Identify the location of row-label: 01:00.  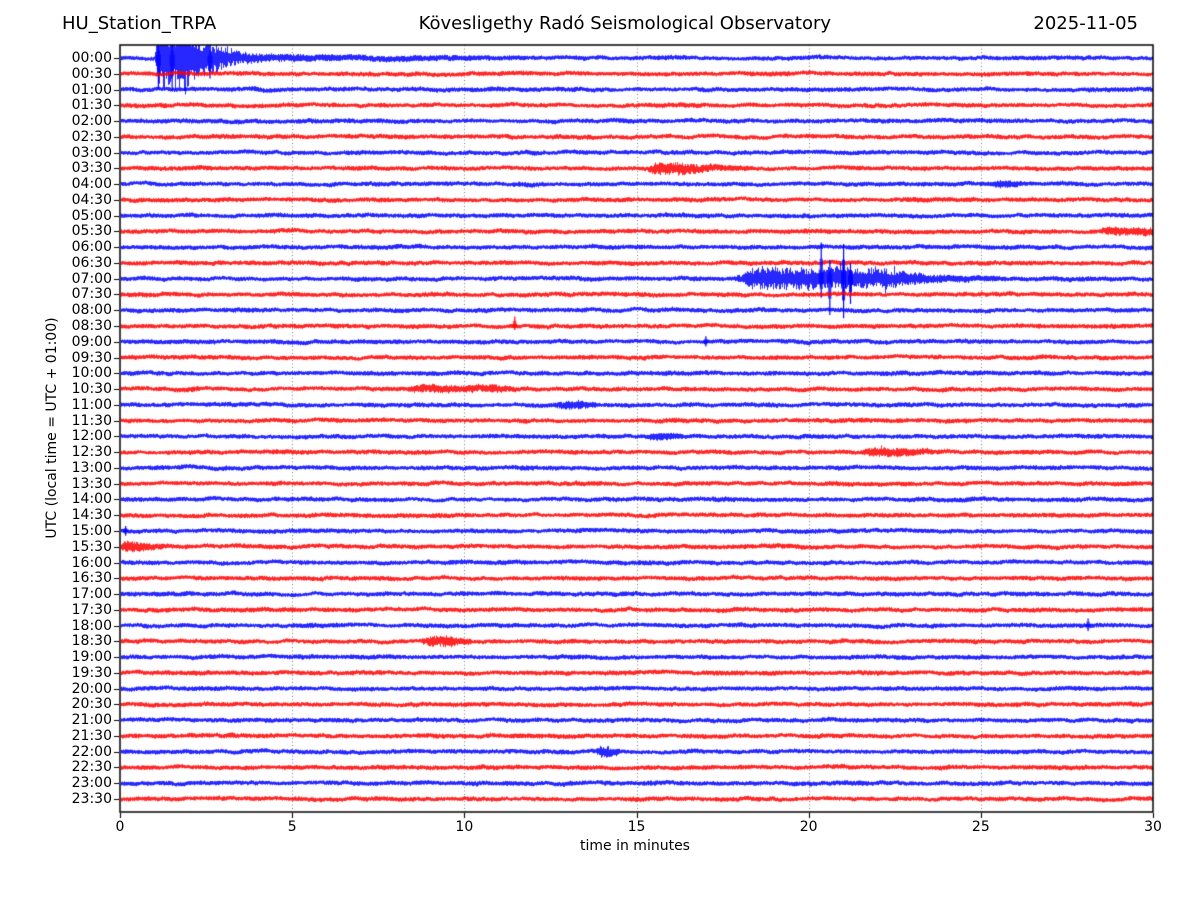
(91, 89).